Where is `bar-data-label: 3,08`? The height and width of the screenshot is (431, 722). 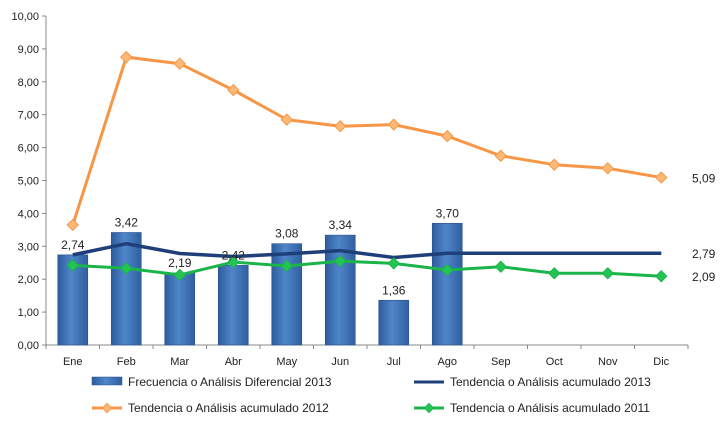 bar-data-label: 3,08 is located at coordinates (287, 234).